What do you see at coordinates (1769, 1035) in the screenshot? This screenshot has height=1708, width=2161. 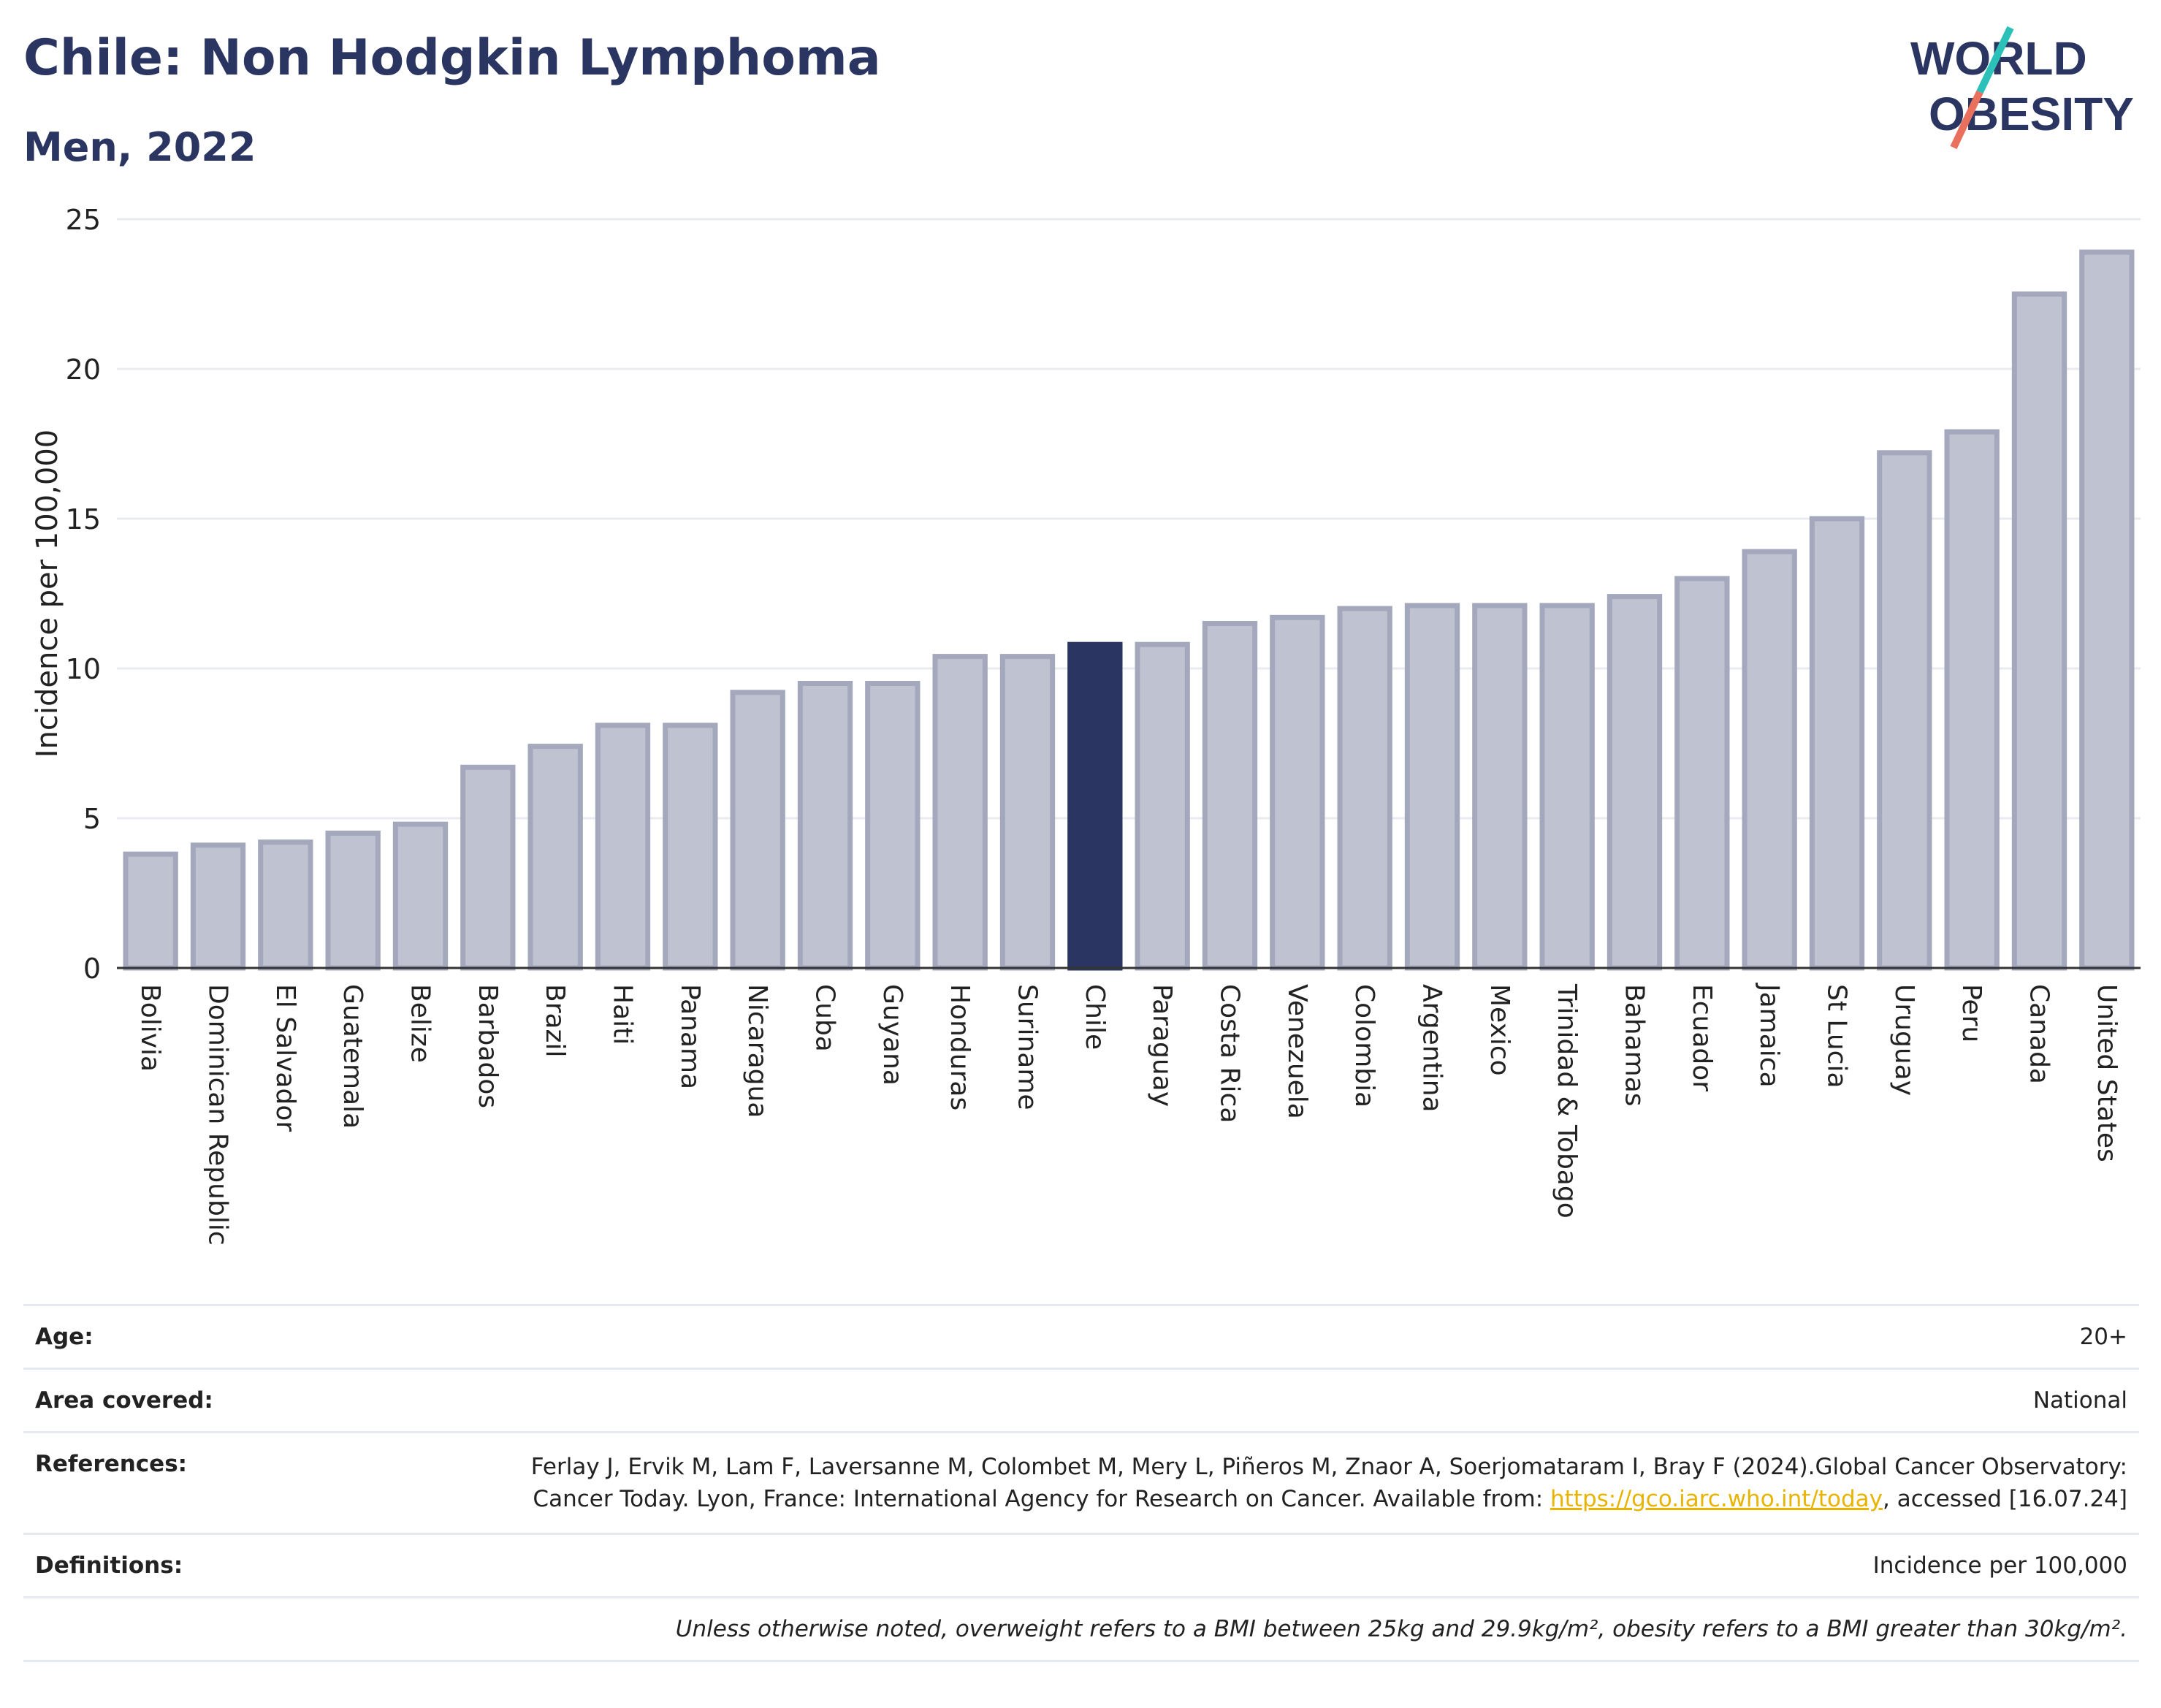 I see `x-tick-label: Jamaica` at bounding box center [1769, 1035].